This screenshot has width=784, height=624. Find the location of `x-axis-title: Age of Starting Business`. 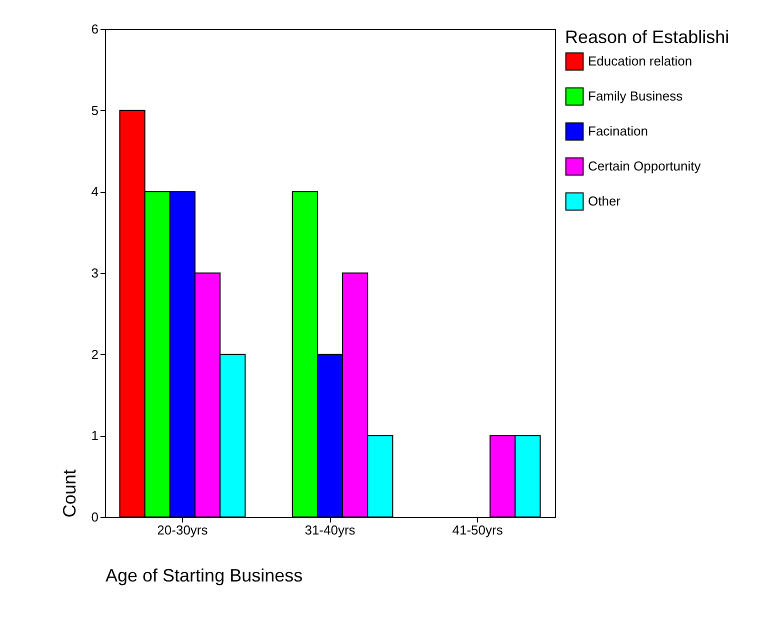

x-axis-title: Age of Starting Business is located at coordinates (204, 576).